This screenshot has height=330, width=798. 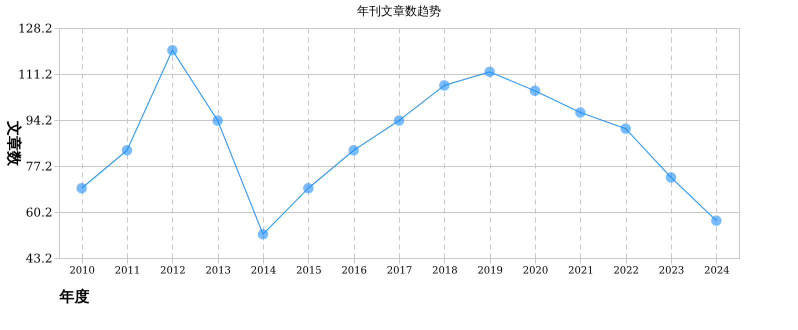 I want to click on x-tick-label: 2023, so click(x=671, y=271).